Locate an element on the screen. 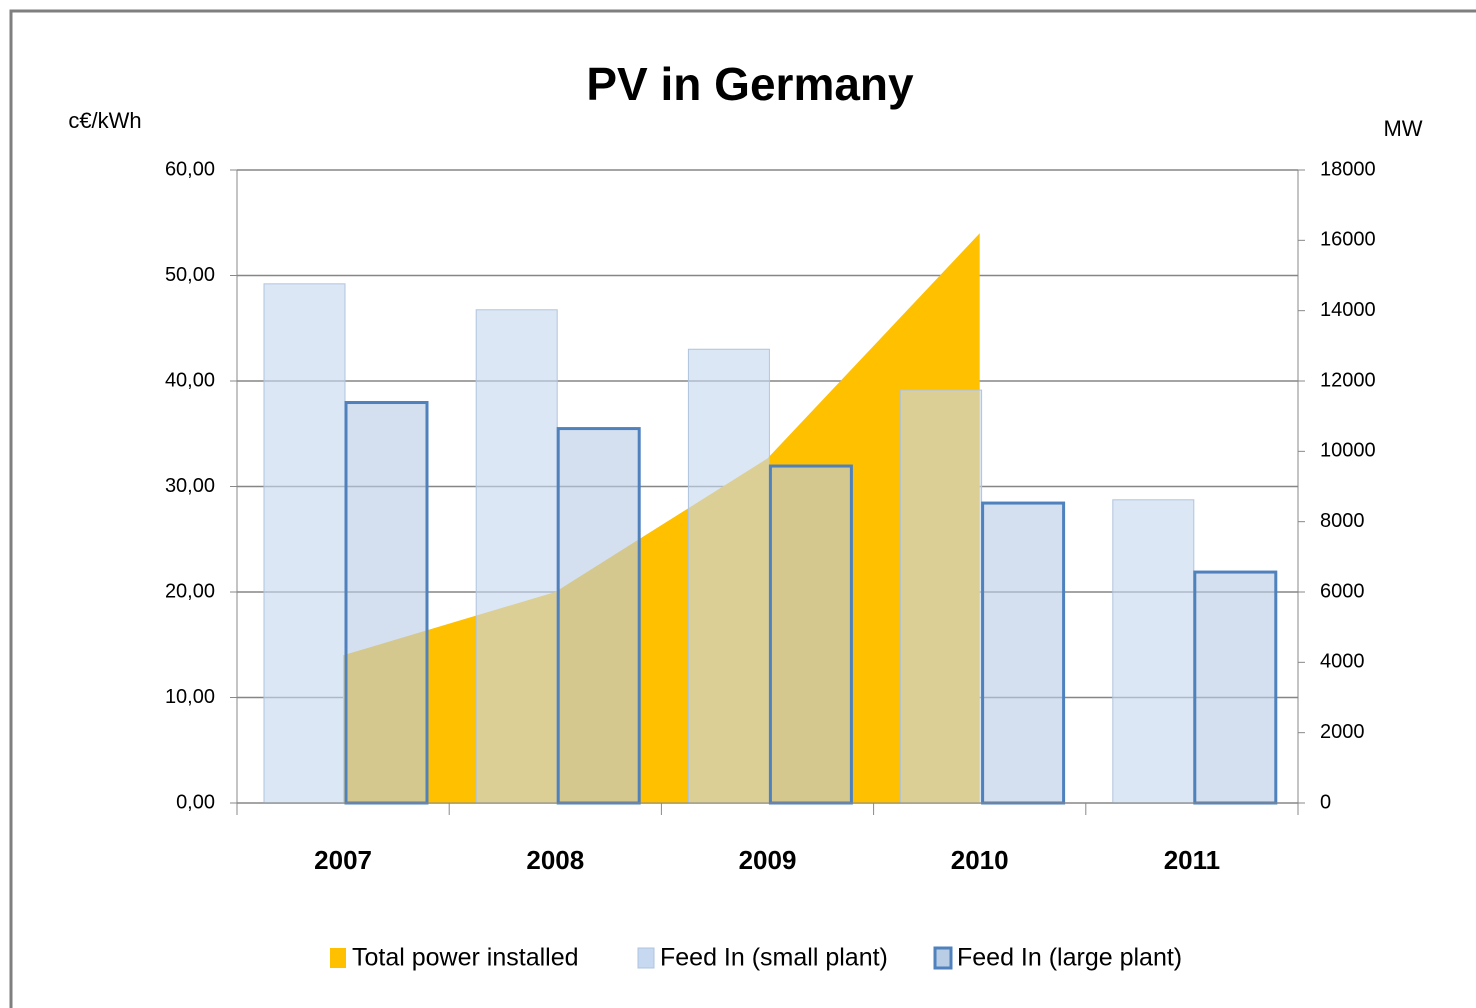 The image size is (1476, 1008). y-tick-label: 20,00 is located at coordinates (190, 591).